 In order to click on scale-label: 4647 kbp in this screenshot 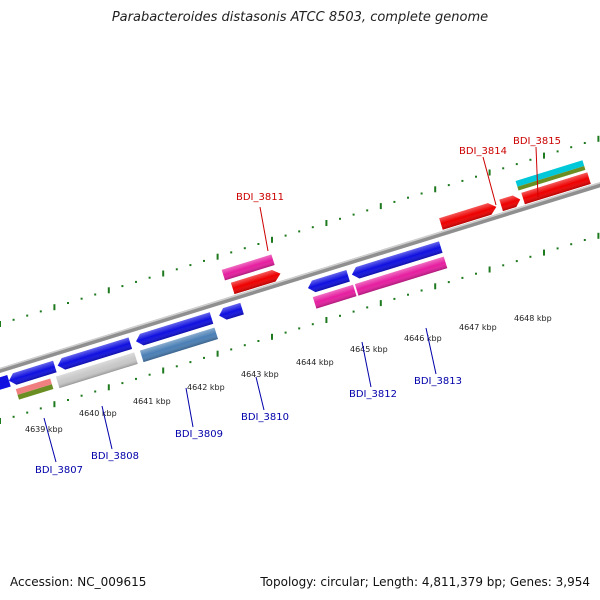, I will do `click(478, 327)`.